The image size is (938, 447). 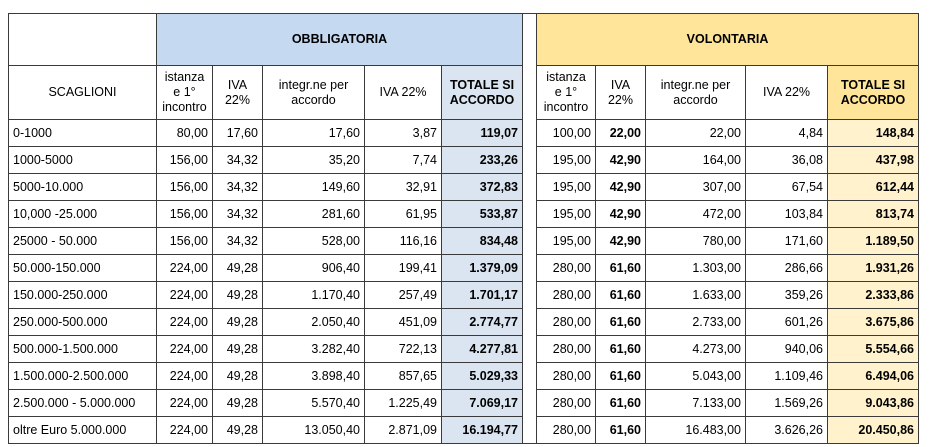 What do you see at coordinates (403, 92) in the screenshot?
I see `header-o-iva2: IVA 22%` at bounding box center [403, 92].